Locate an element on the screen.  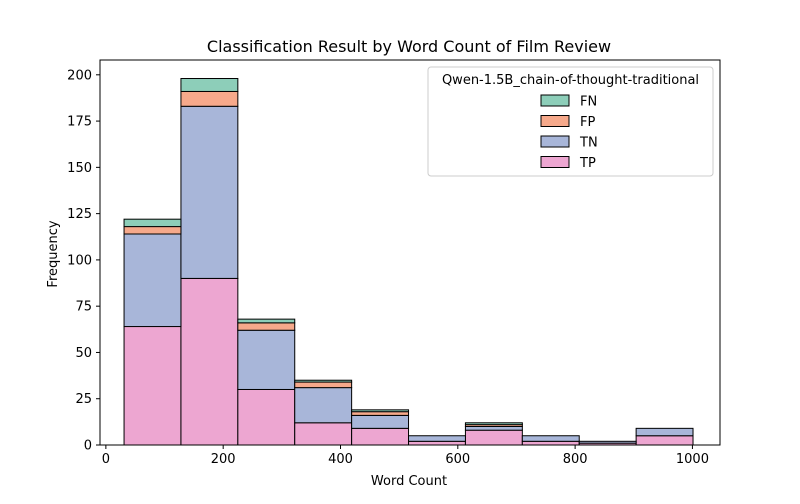
x-axis-label: Word Count is located at coordinates (409, 481).